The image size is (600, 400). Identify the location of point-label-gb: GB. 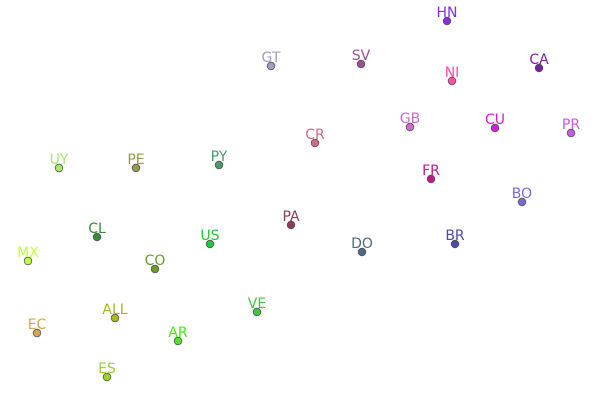
(410, 119).